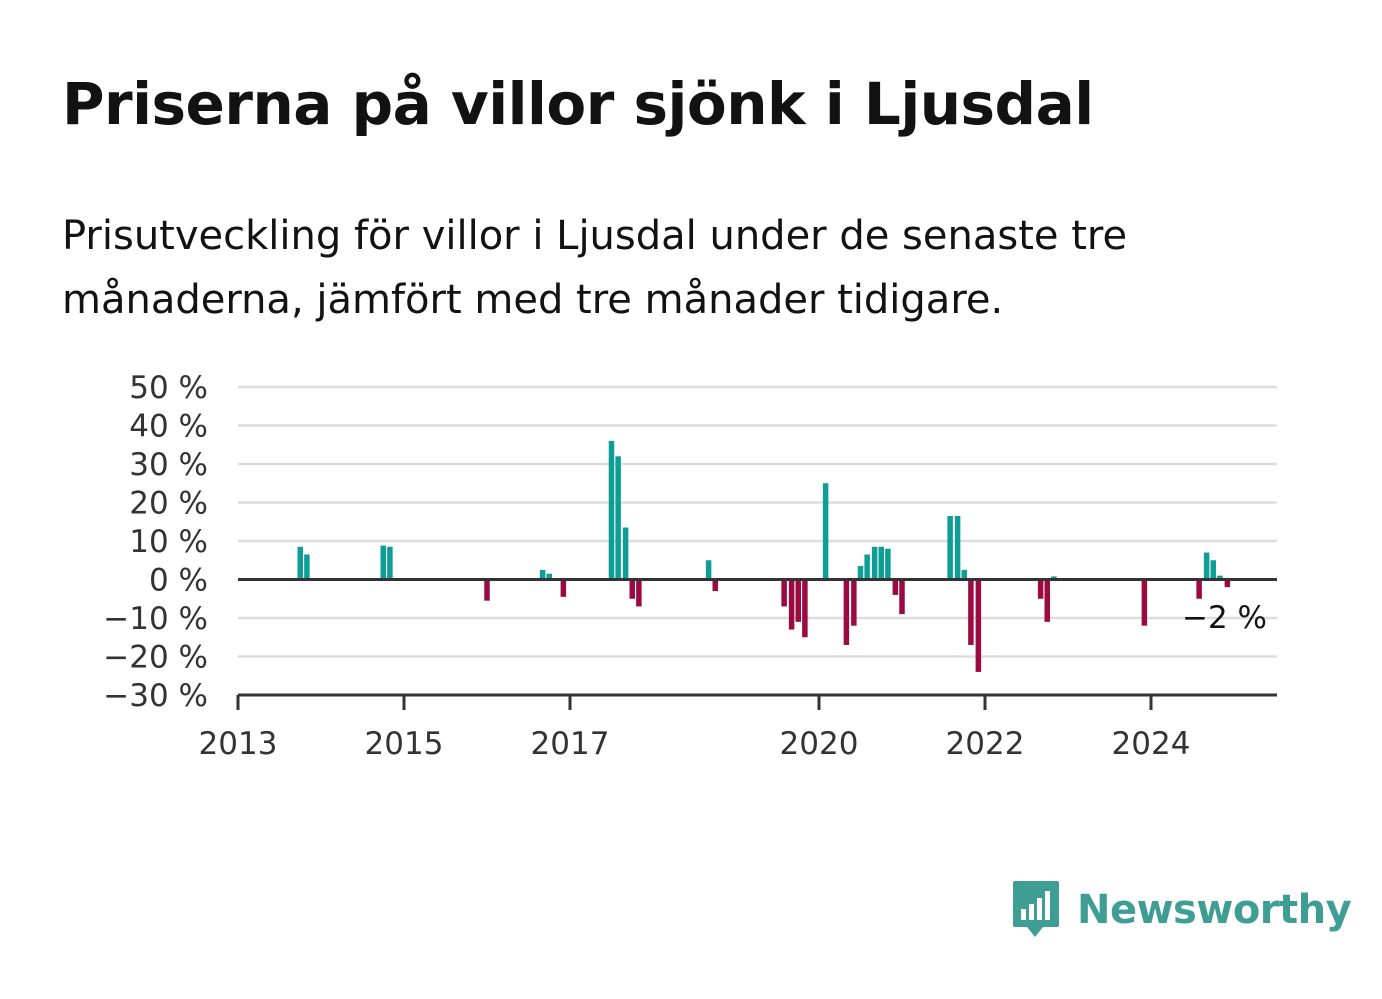 The image size is (1382, 999). I want to click on newsworthy-logo: Newsworthy, so click(1181, 910).